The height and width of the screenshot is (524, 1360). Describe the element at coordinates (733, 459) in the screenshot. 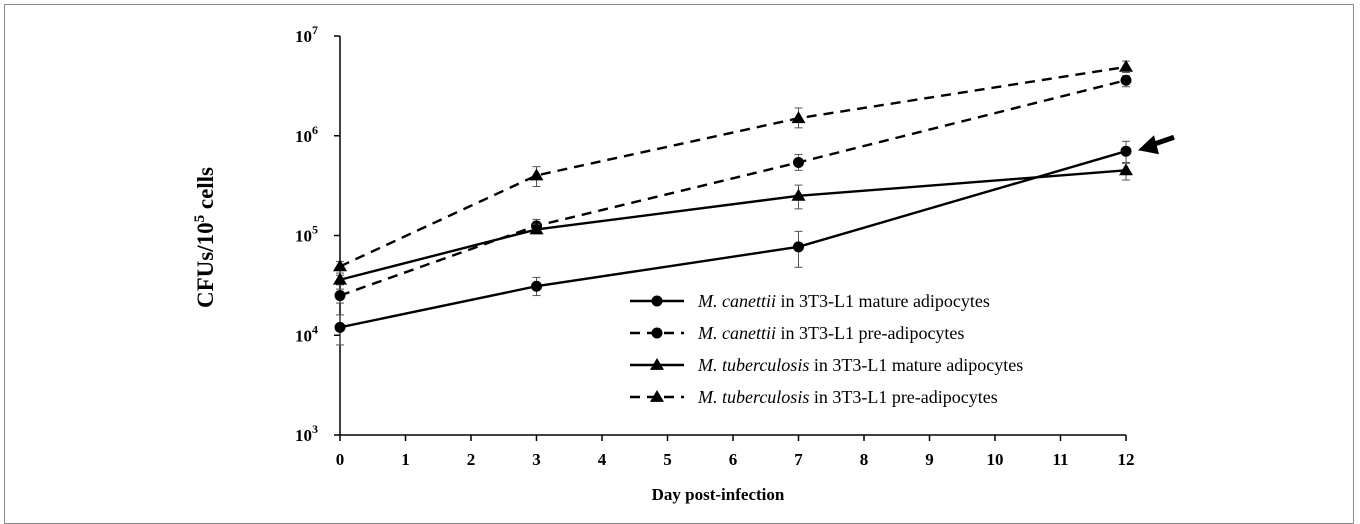

I see `x-tick-label: 6` at that location.